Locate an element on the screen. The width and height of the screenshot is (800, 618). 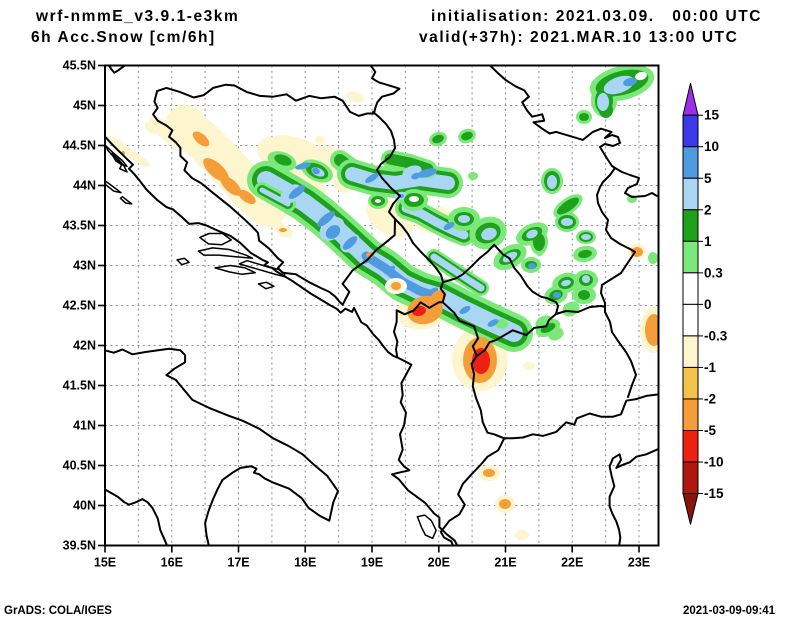
svg-text: 40.5N is located at coordinates (79, 466).